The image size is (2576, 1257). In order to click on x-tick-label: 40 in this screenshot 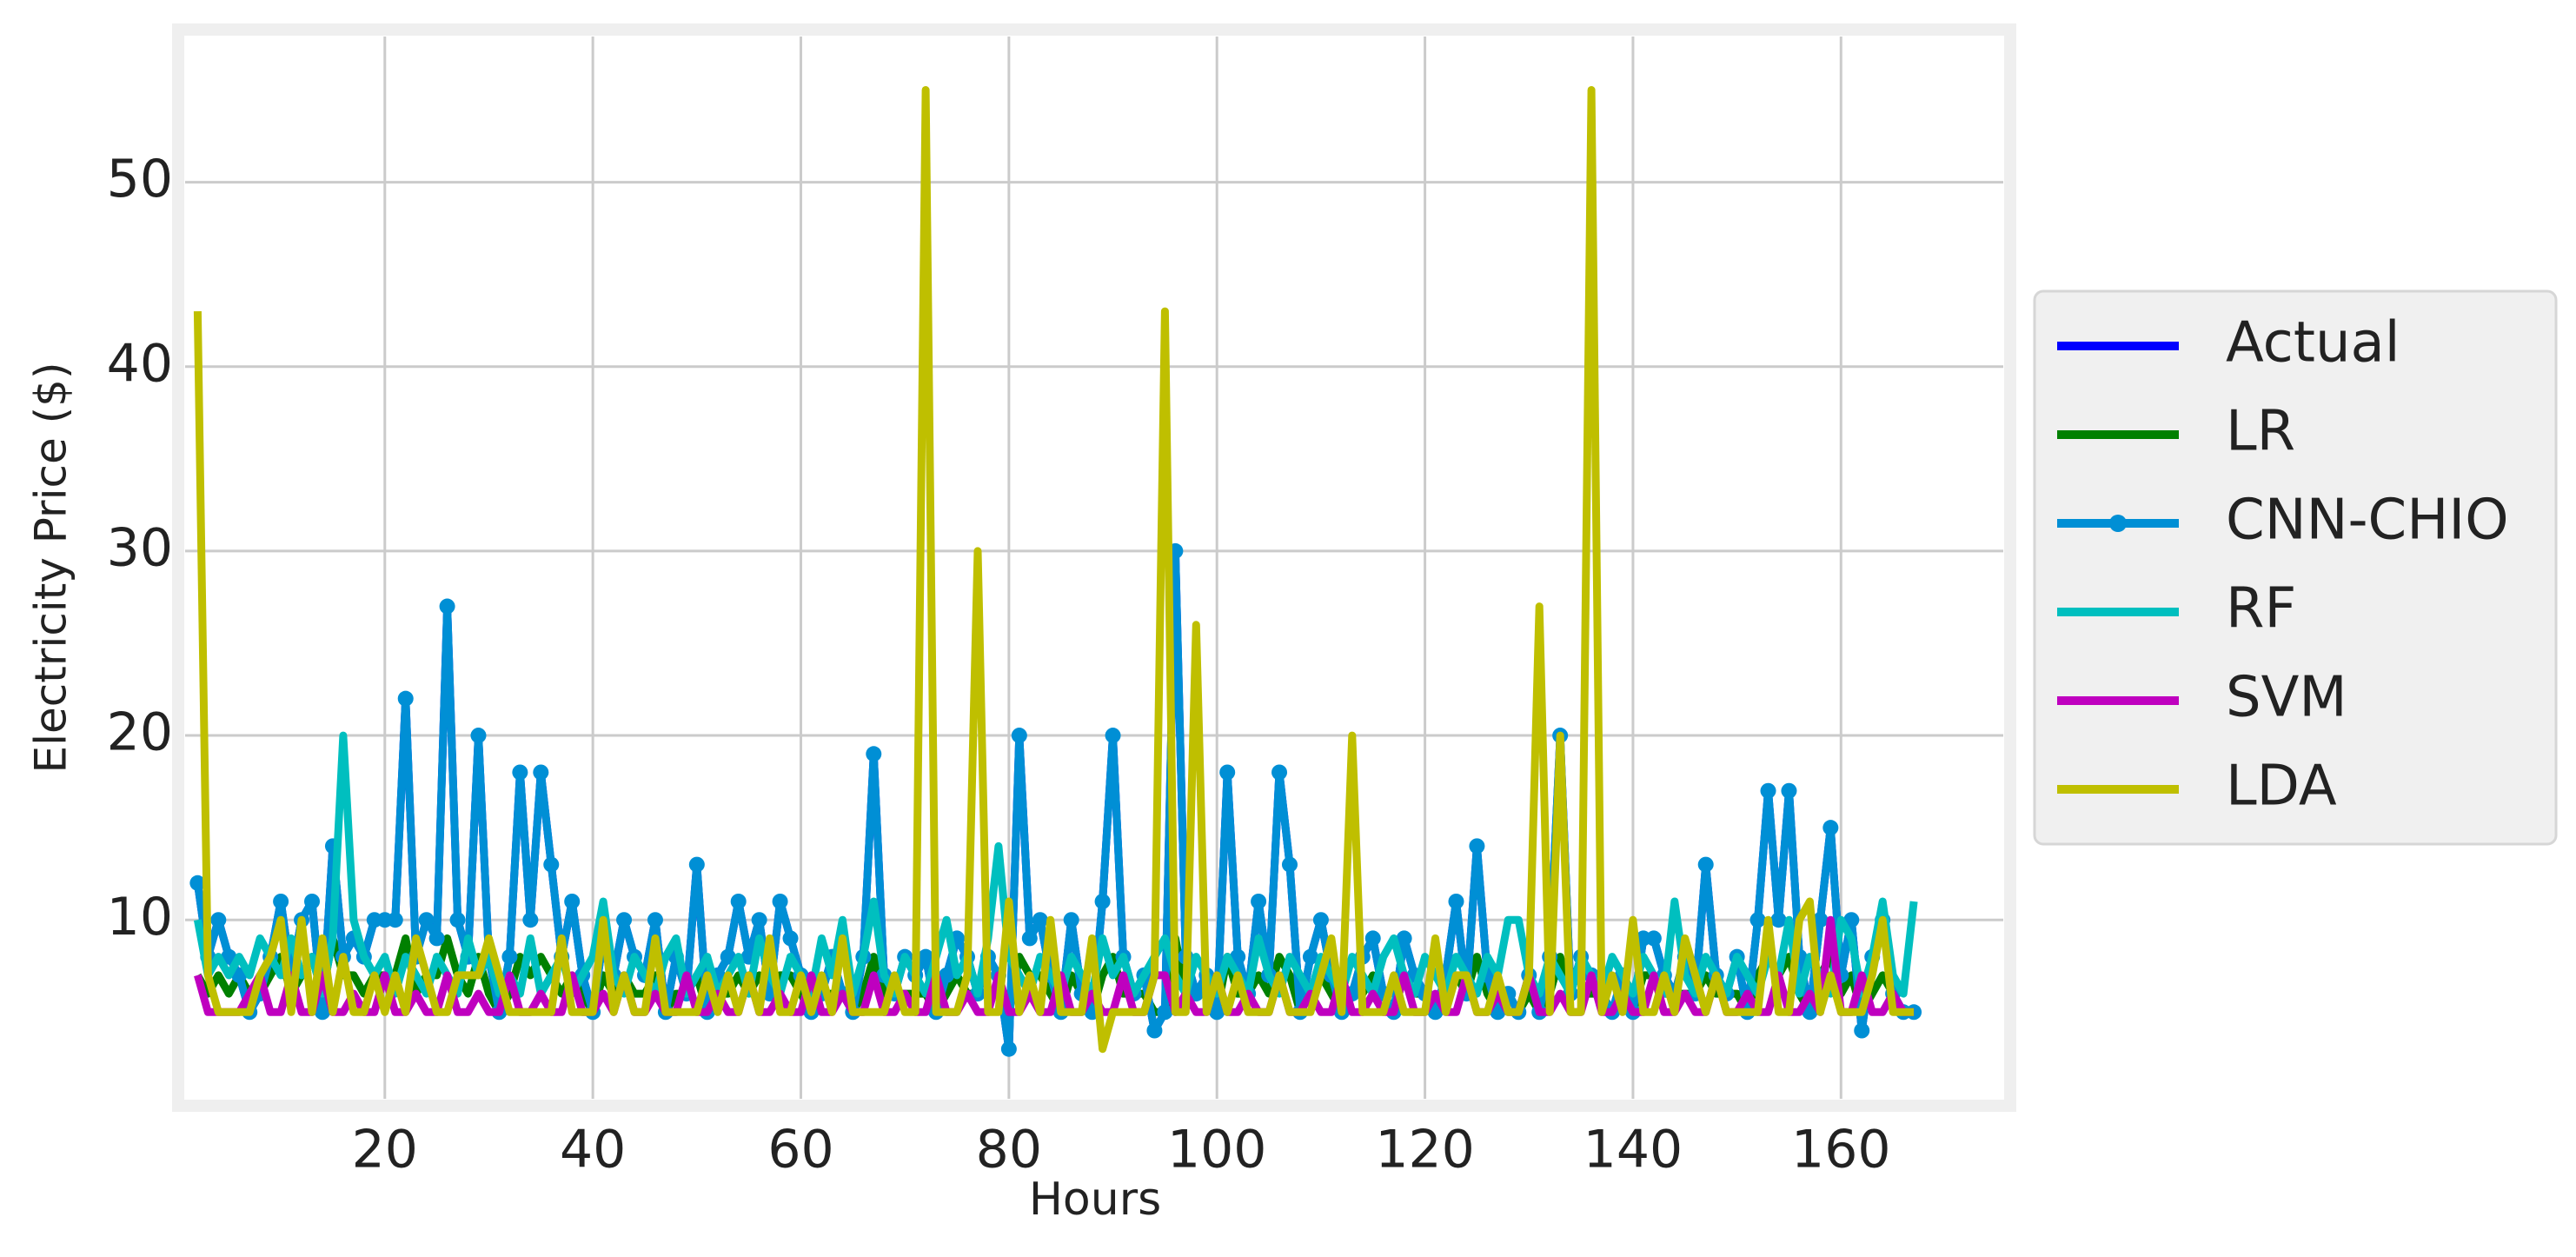, I will do `click(593, 1150)`.